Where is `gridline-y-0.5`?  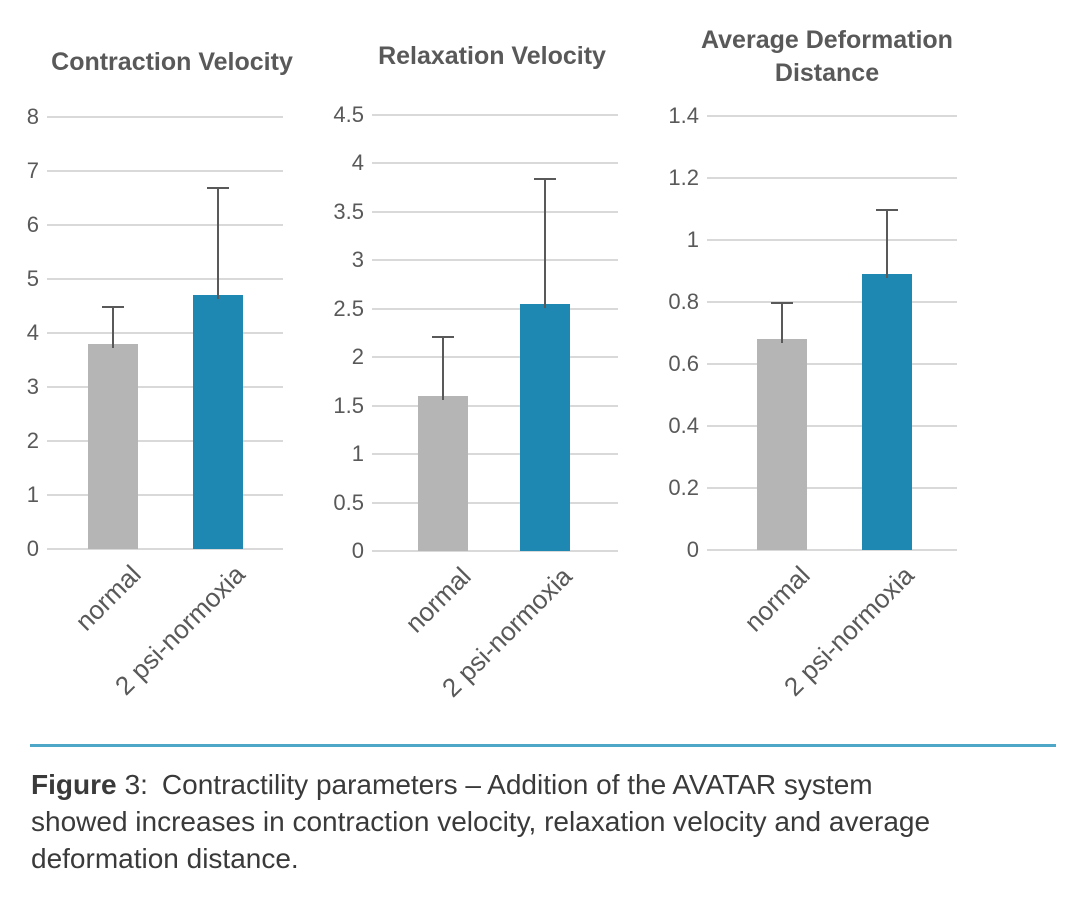
gridline-y-0.5 is located at coordinates (495, 503).